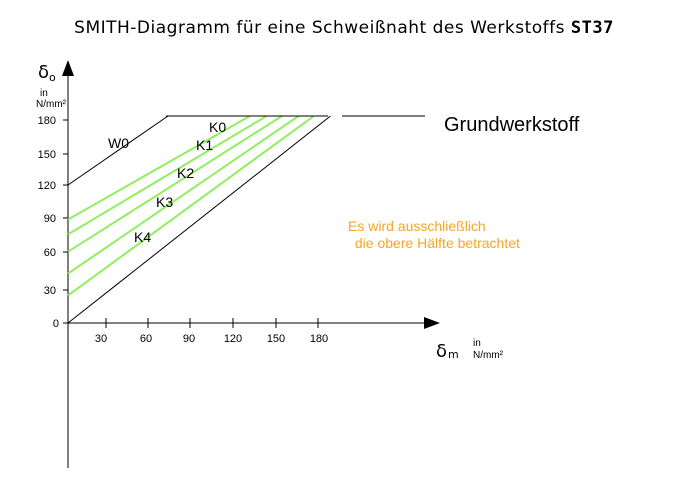 The image size is (688, 481). What do you see at coordinates (47, 186) in the screenshot?
I see `y-tick-label-120: 120` at bounding box center [47, 186].